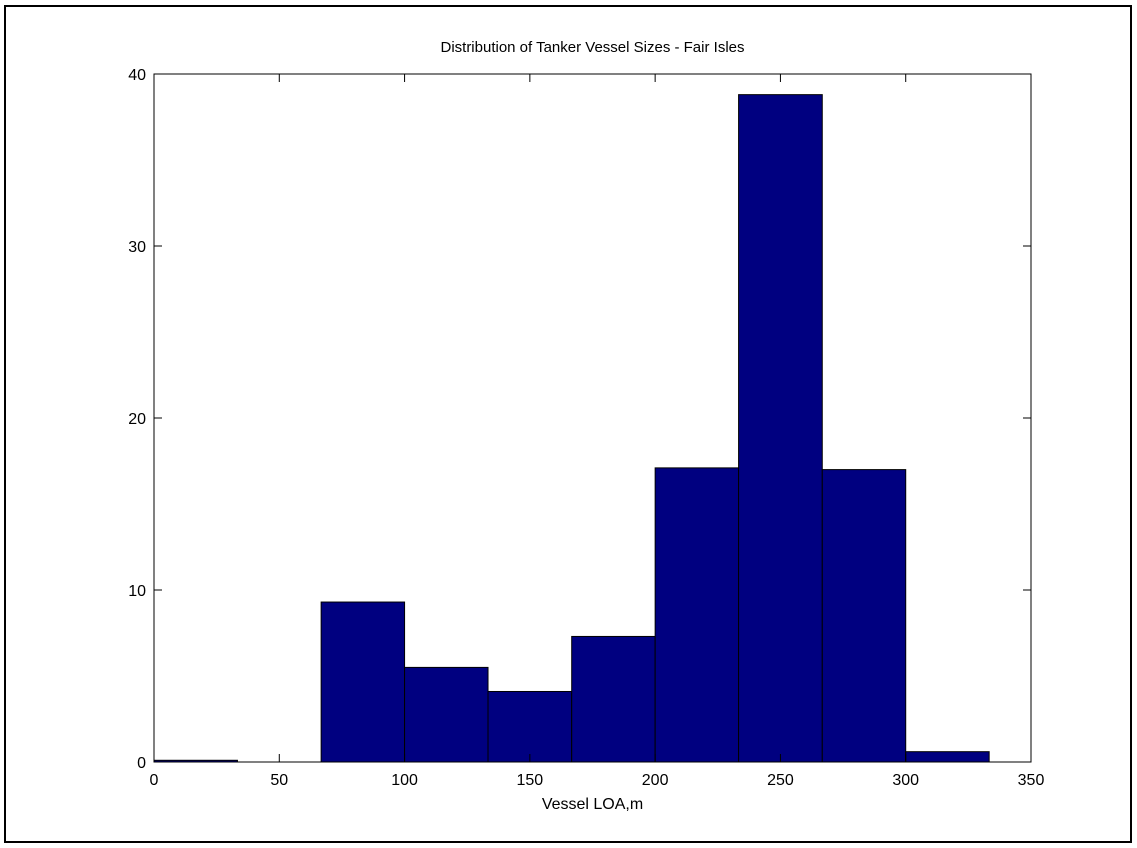 Image resolution: width=1137 pixels, height=848 pixels. Describe the element at coordinates (137, 75) in the screenshot. I see `y-tick-label: 40` at that location.